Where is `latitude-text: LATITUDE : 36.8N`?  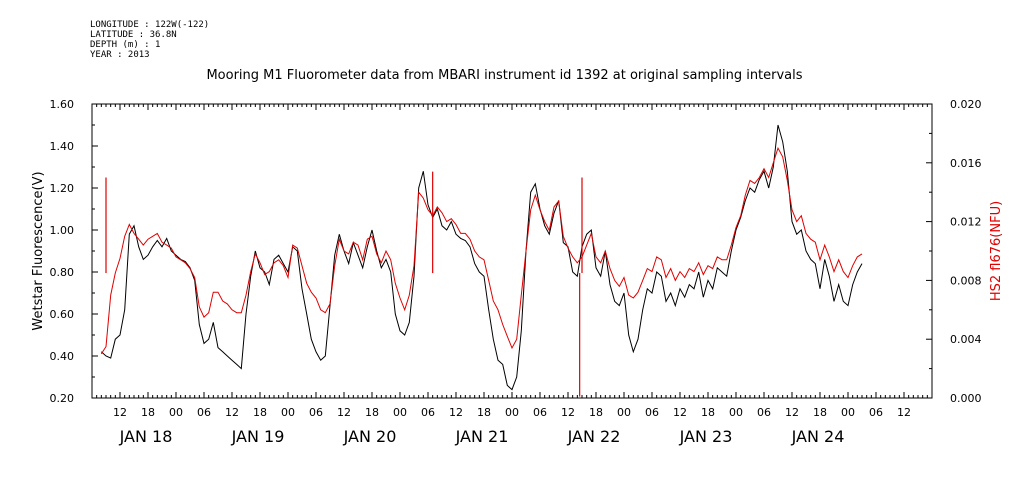
latitude-text: LATITUDE : 36.8N is located at coordinates (133, 35).